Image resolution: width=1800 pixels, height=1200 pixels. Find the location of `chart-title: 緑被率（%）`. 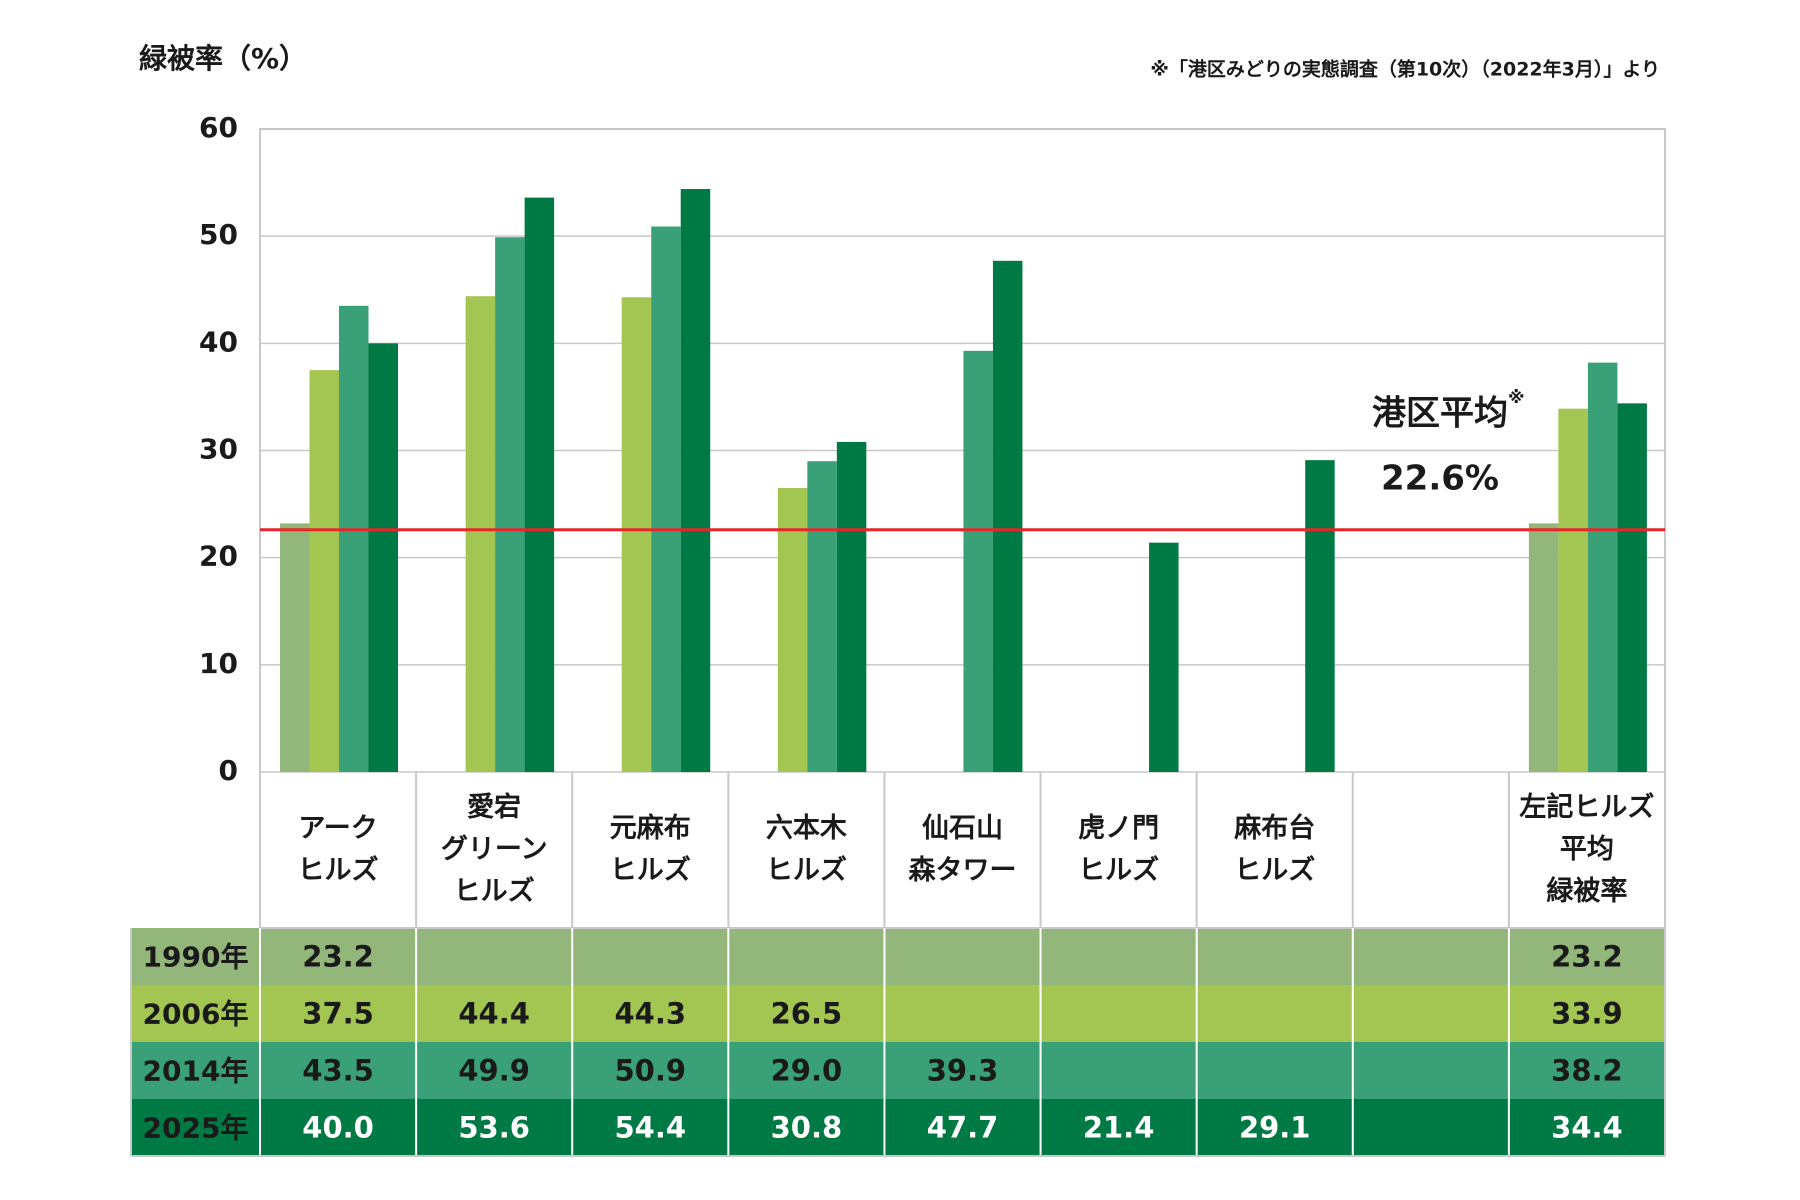

chart-title: 緑被率（%） is located at coordinates (223, 58).